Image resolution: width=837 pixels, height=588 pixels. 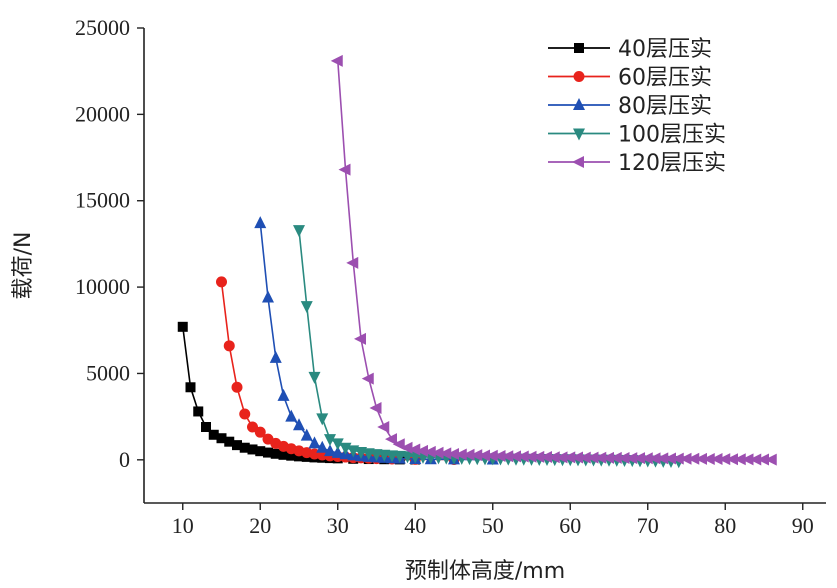 I want to click on y-tick-label: 15000, so click(x=102, y=200).